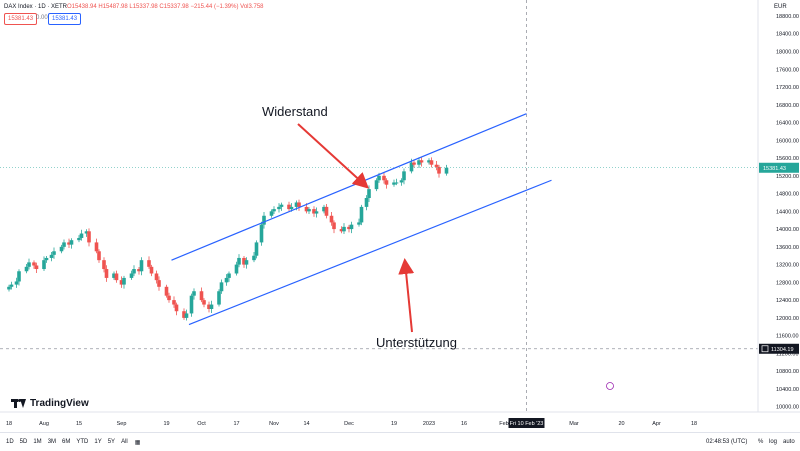  Describe the element at coordinates (82, 442) in the screenshot. I see `timeframe-ytd: YTD` at that location.